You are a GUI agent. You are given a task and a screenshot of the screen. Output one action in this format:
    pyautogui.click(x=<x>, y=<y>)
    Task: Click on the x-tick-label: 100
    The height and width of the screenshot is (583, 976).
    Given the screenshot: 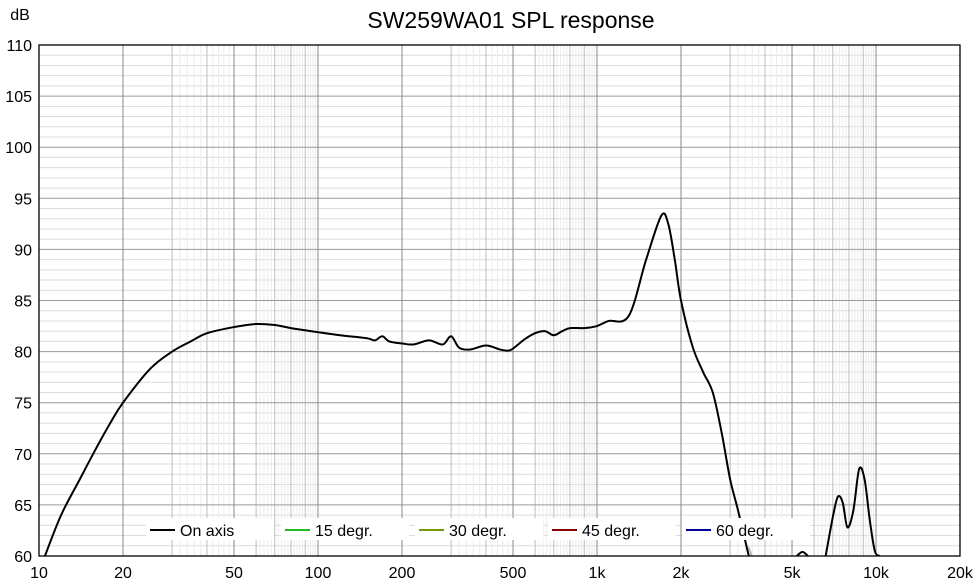 What is the action you would take?
    pyautogui.click(x=318, y=573)
    